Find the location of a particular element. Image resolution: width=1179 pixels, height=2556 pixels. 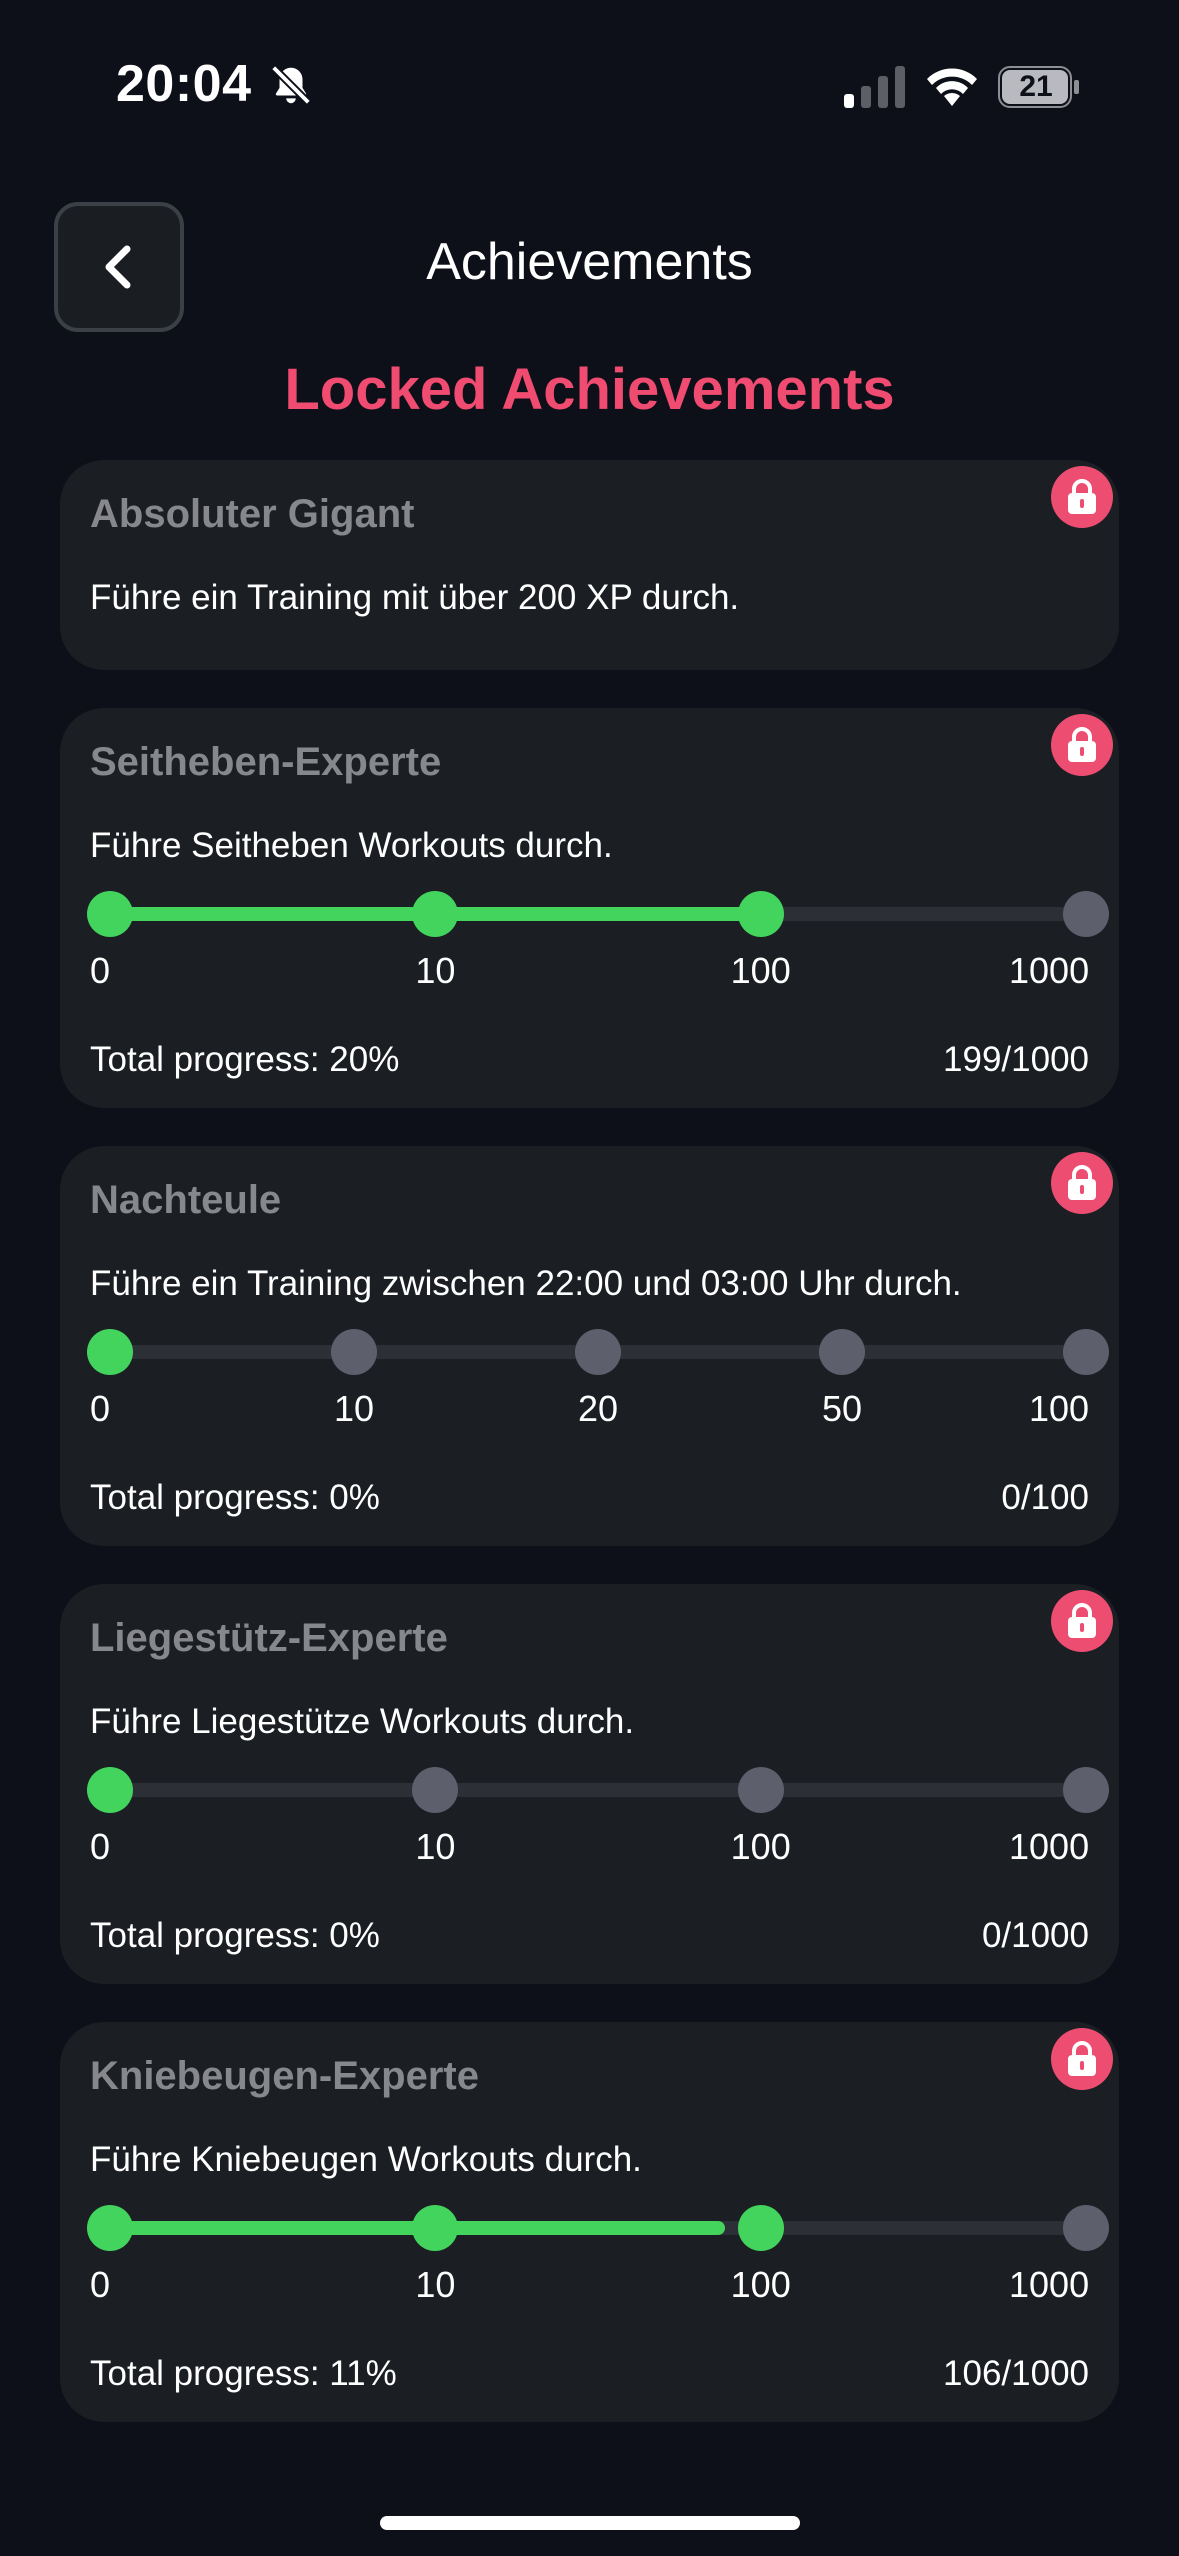

cellular-signal-icon is located at coordinates (874, 87).